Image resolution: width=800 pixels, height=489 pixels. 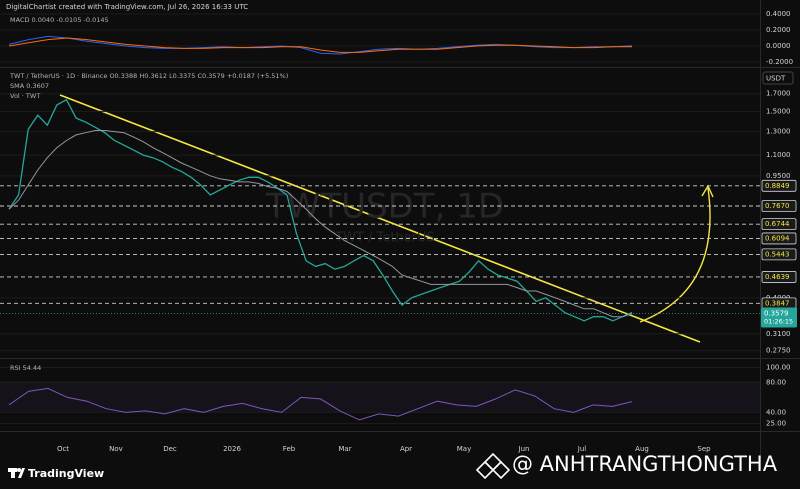 What do you see at coordinates (778, 322) in the screenshot?
I see `countdown: 01:26:15` at bounding box center [778, 322].